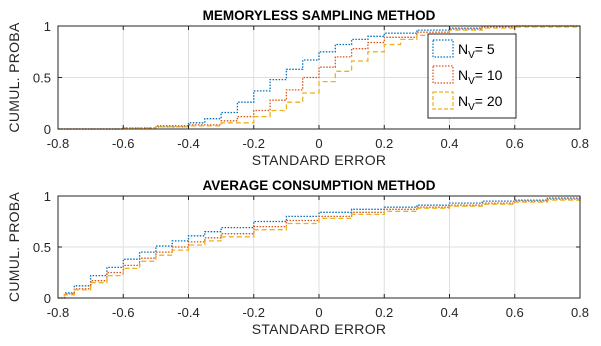  Describe the element at coordinates (318, 185) in the screenshot. I see `chart-title: AVERAGE CONSUMPTION METHOD` at that location.